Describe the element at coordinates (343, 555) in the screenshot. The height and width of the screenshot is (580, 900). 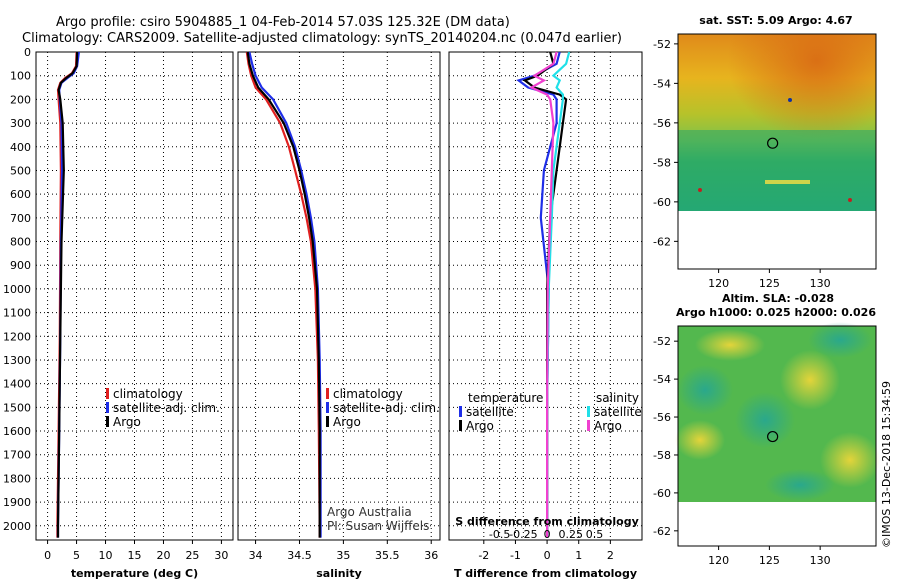
I see `x-tick-label: 35` at that location.